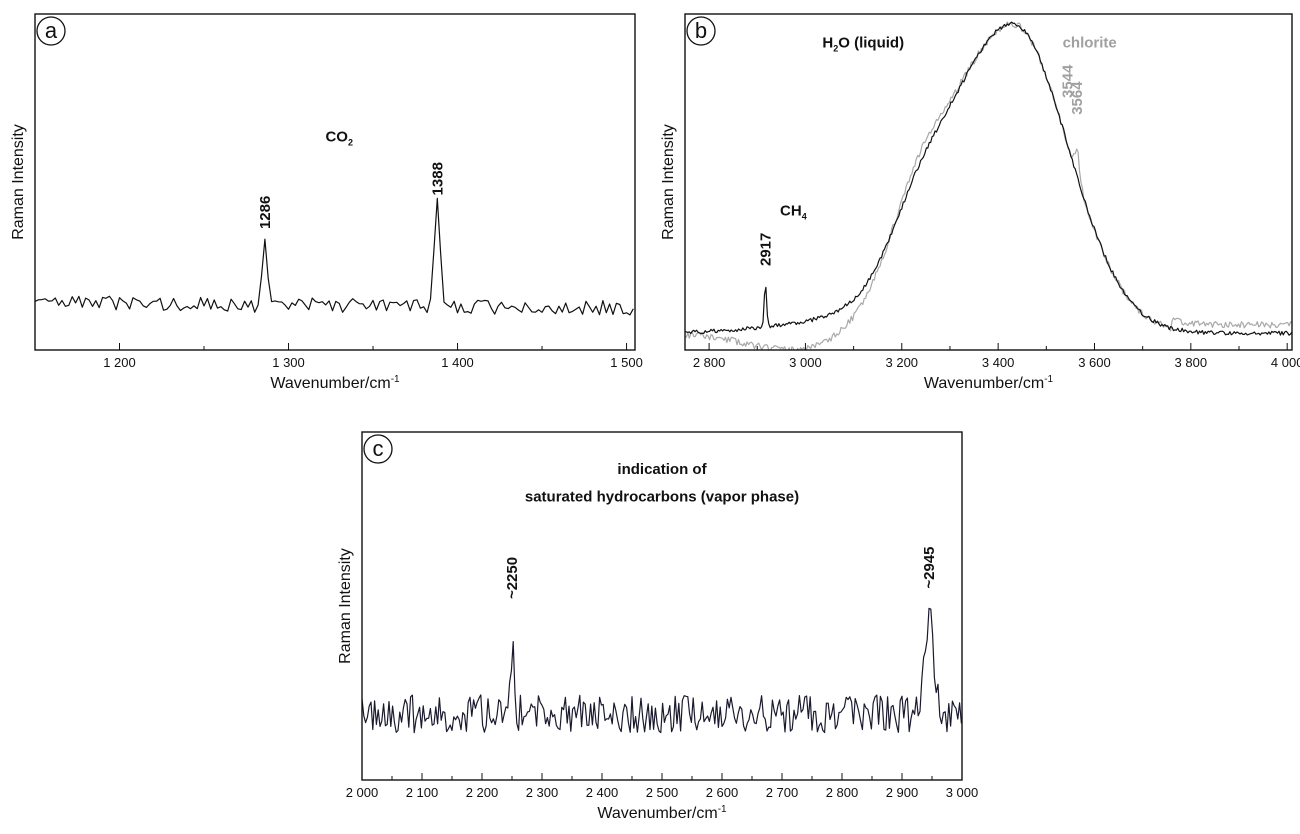  What do you see at coordinates (793, 212) in the screenshot?
I see `peak-annotation: CH4` at bounding box center [793, 212].